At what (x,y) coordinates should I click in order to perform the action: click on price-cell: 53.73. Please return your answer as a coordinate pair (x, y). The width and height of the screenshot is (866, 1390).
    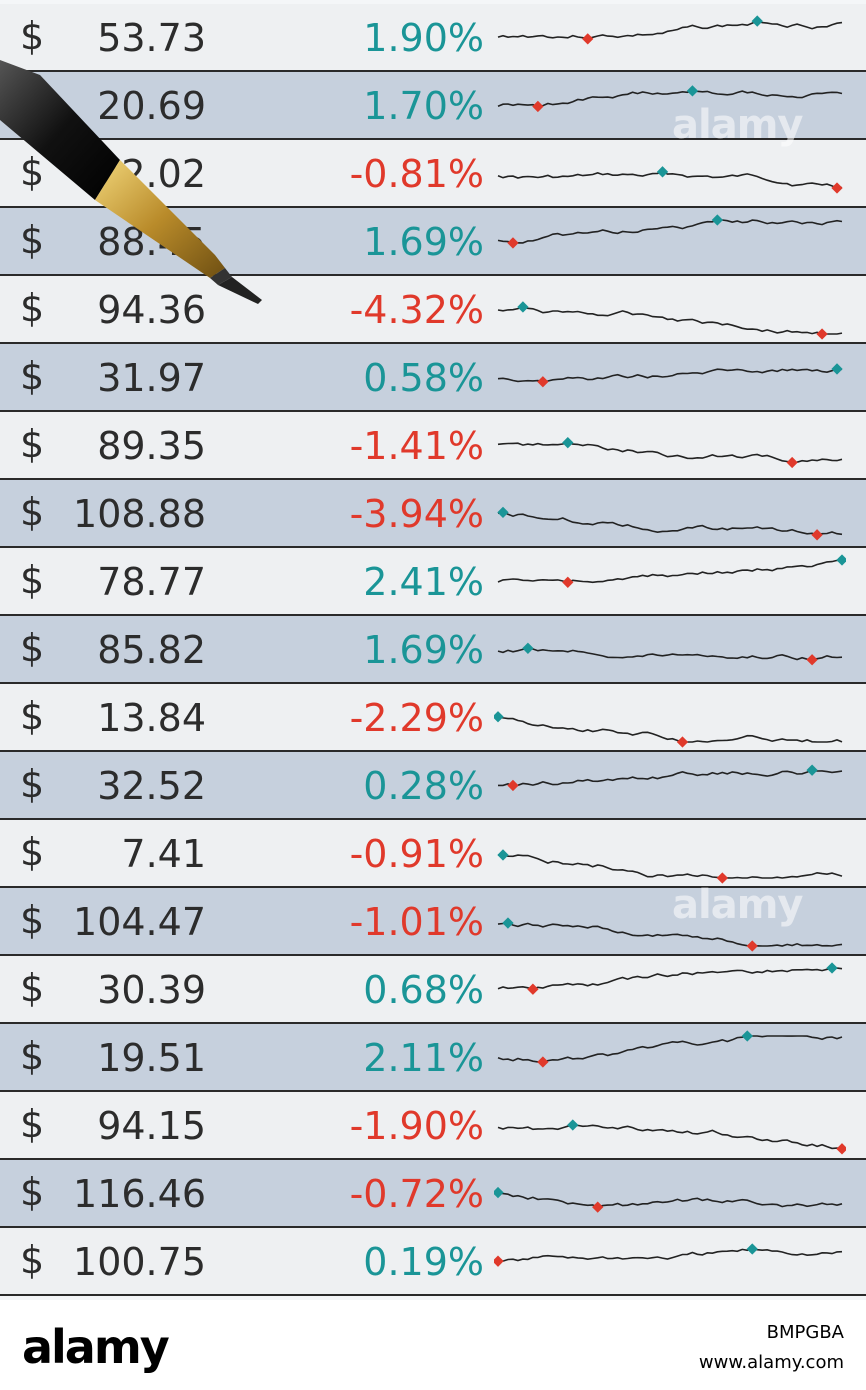
    Looking at the image, I should click on (151, 38).